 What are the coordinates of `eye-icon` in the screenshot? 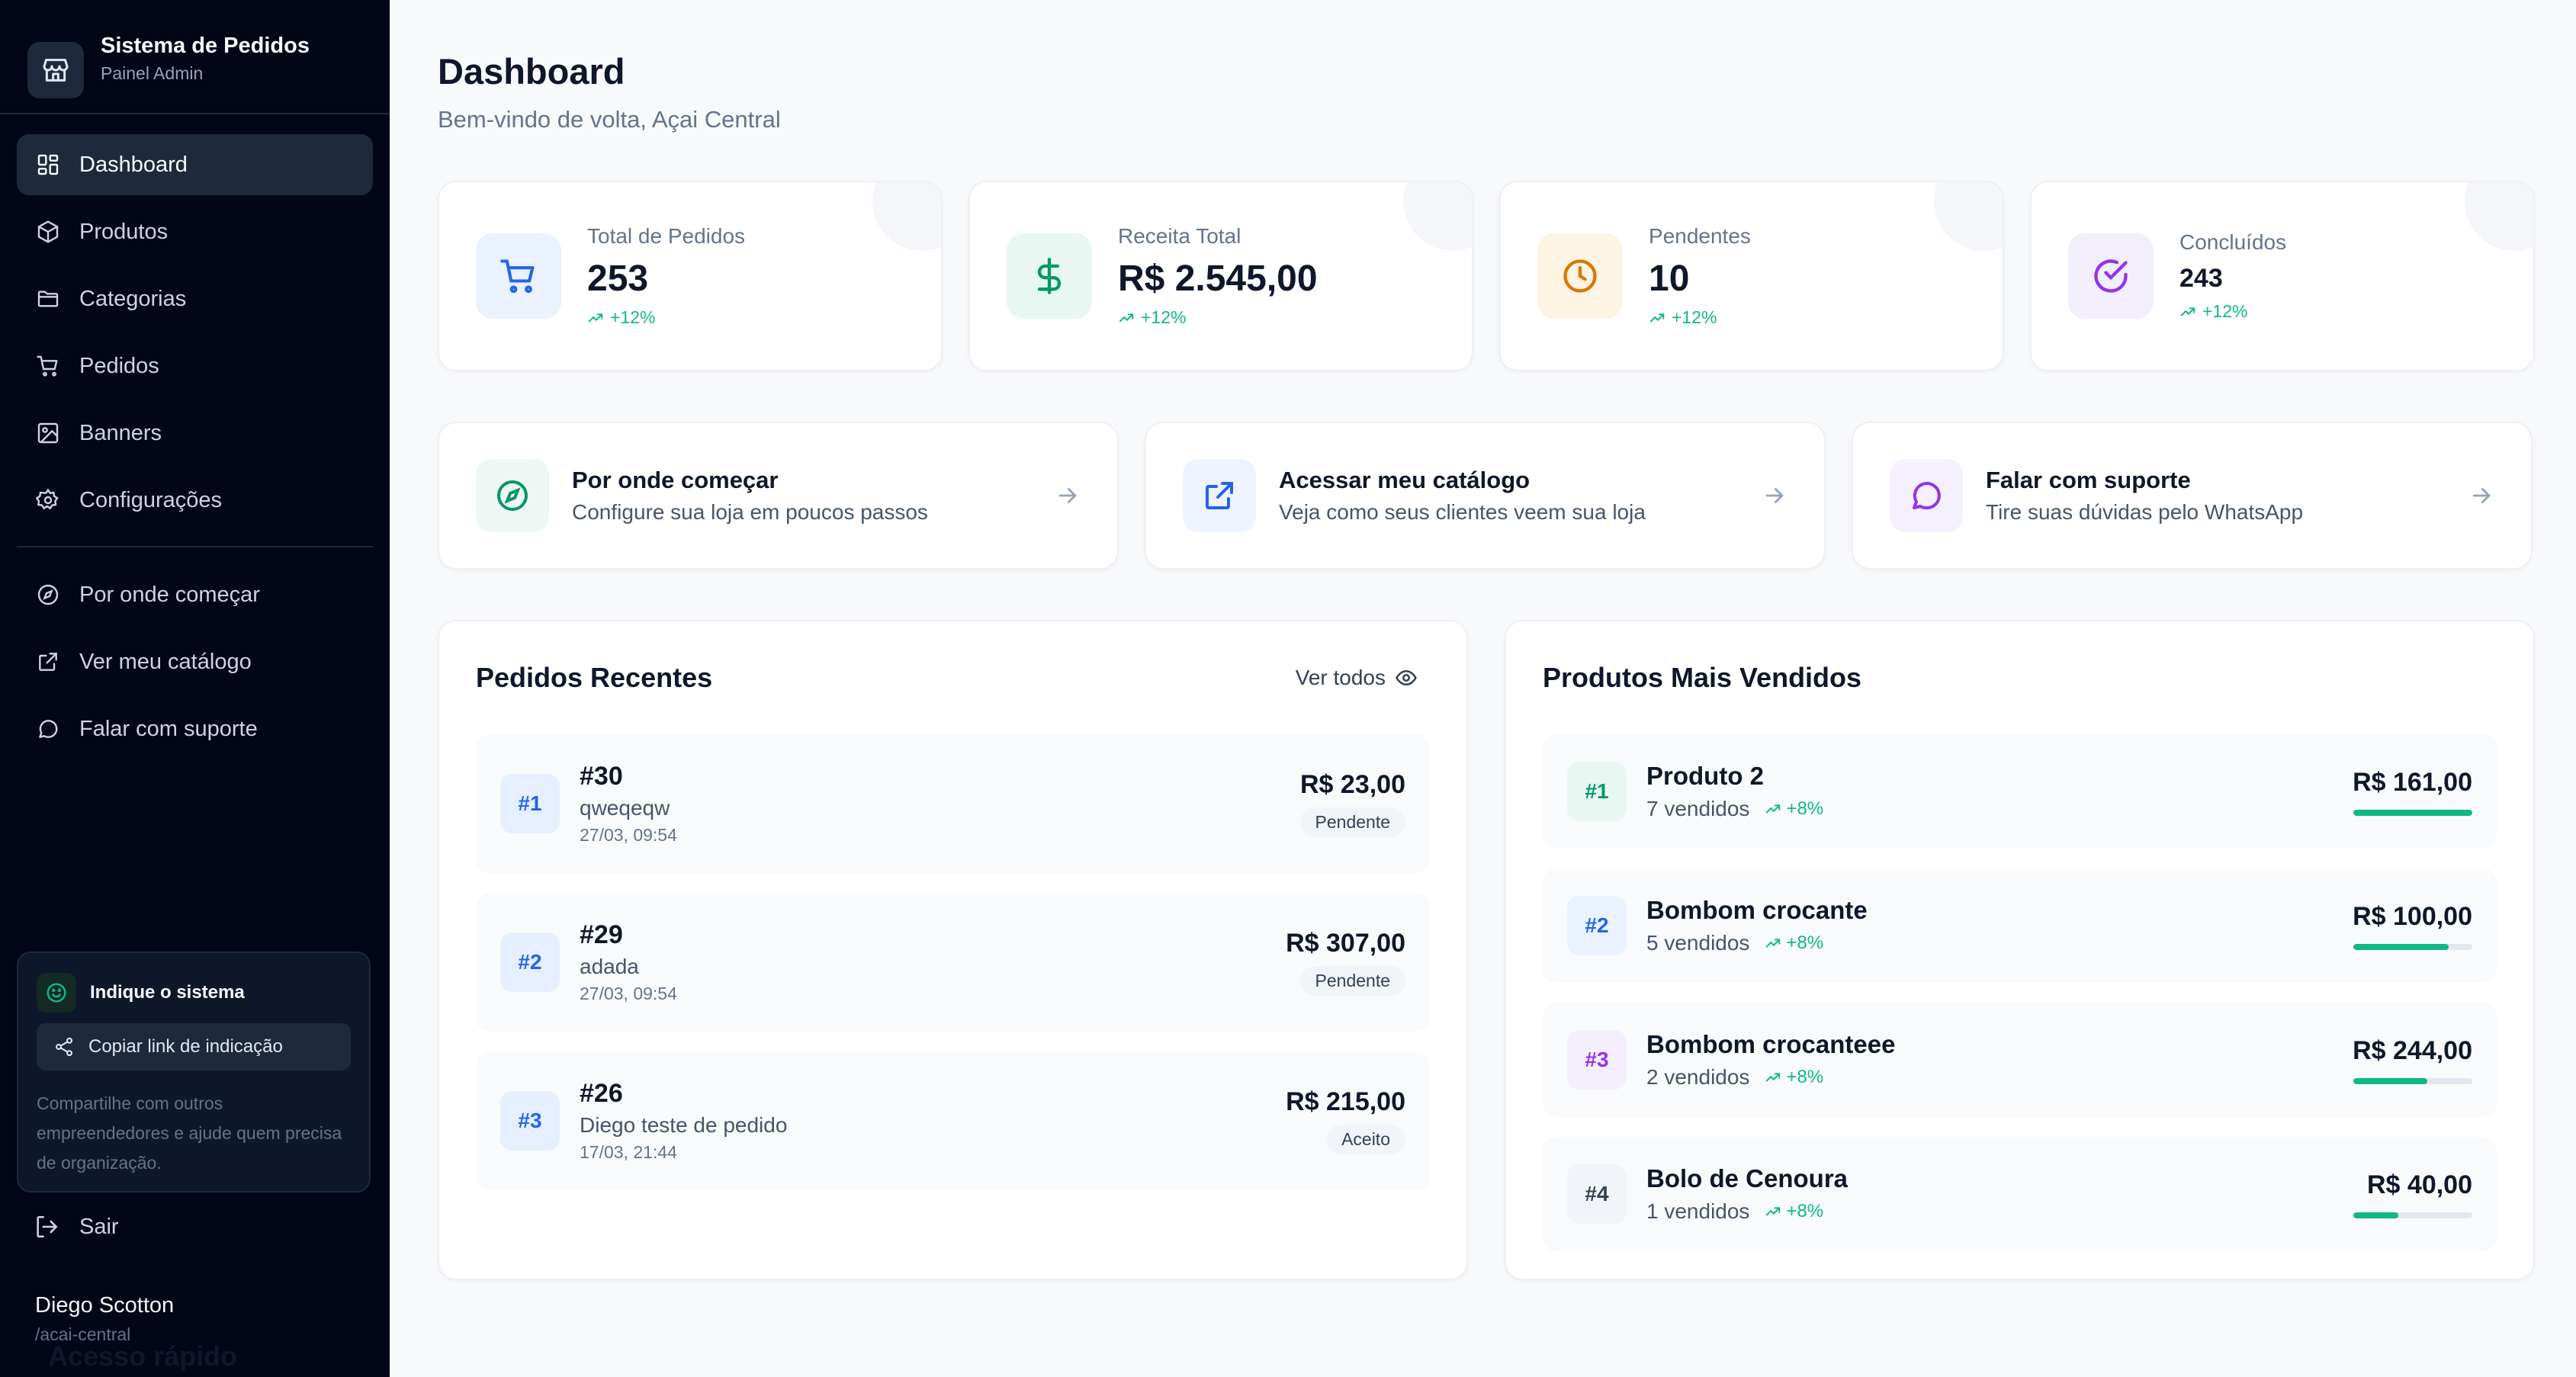 It's located at (1406, 678).